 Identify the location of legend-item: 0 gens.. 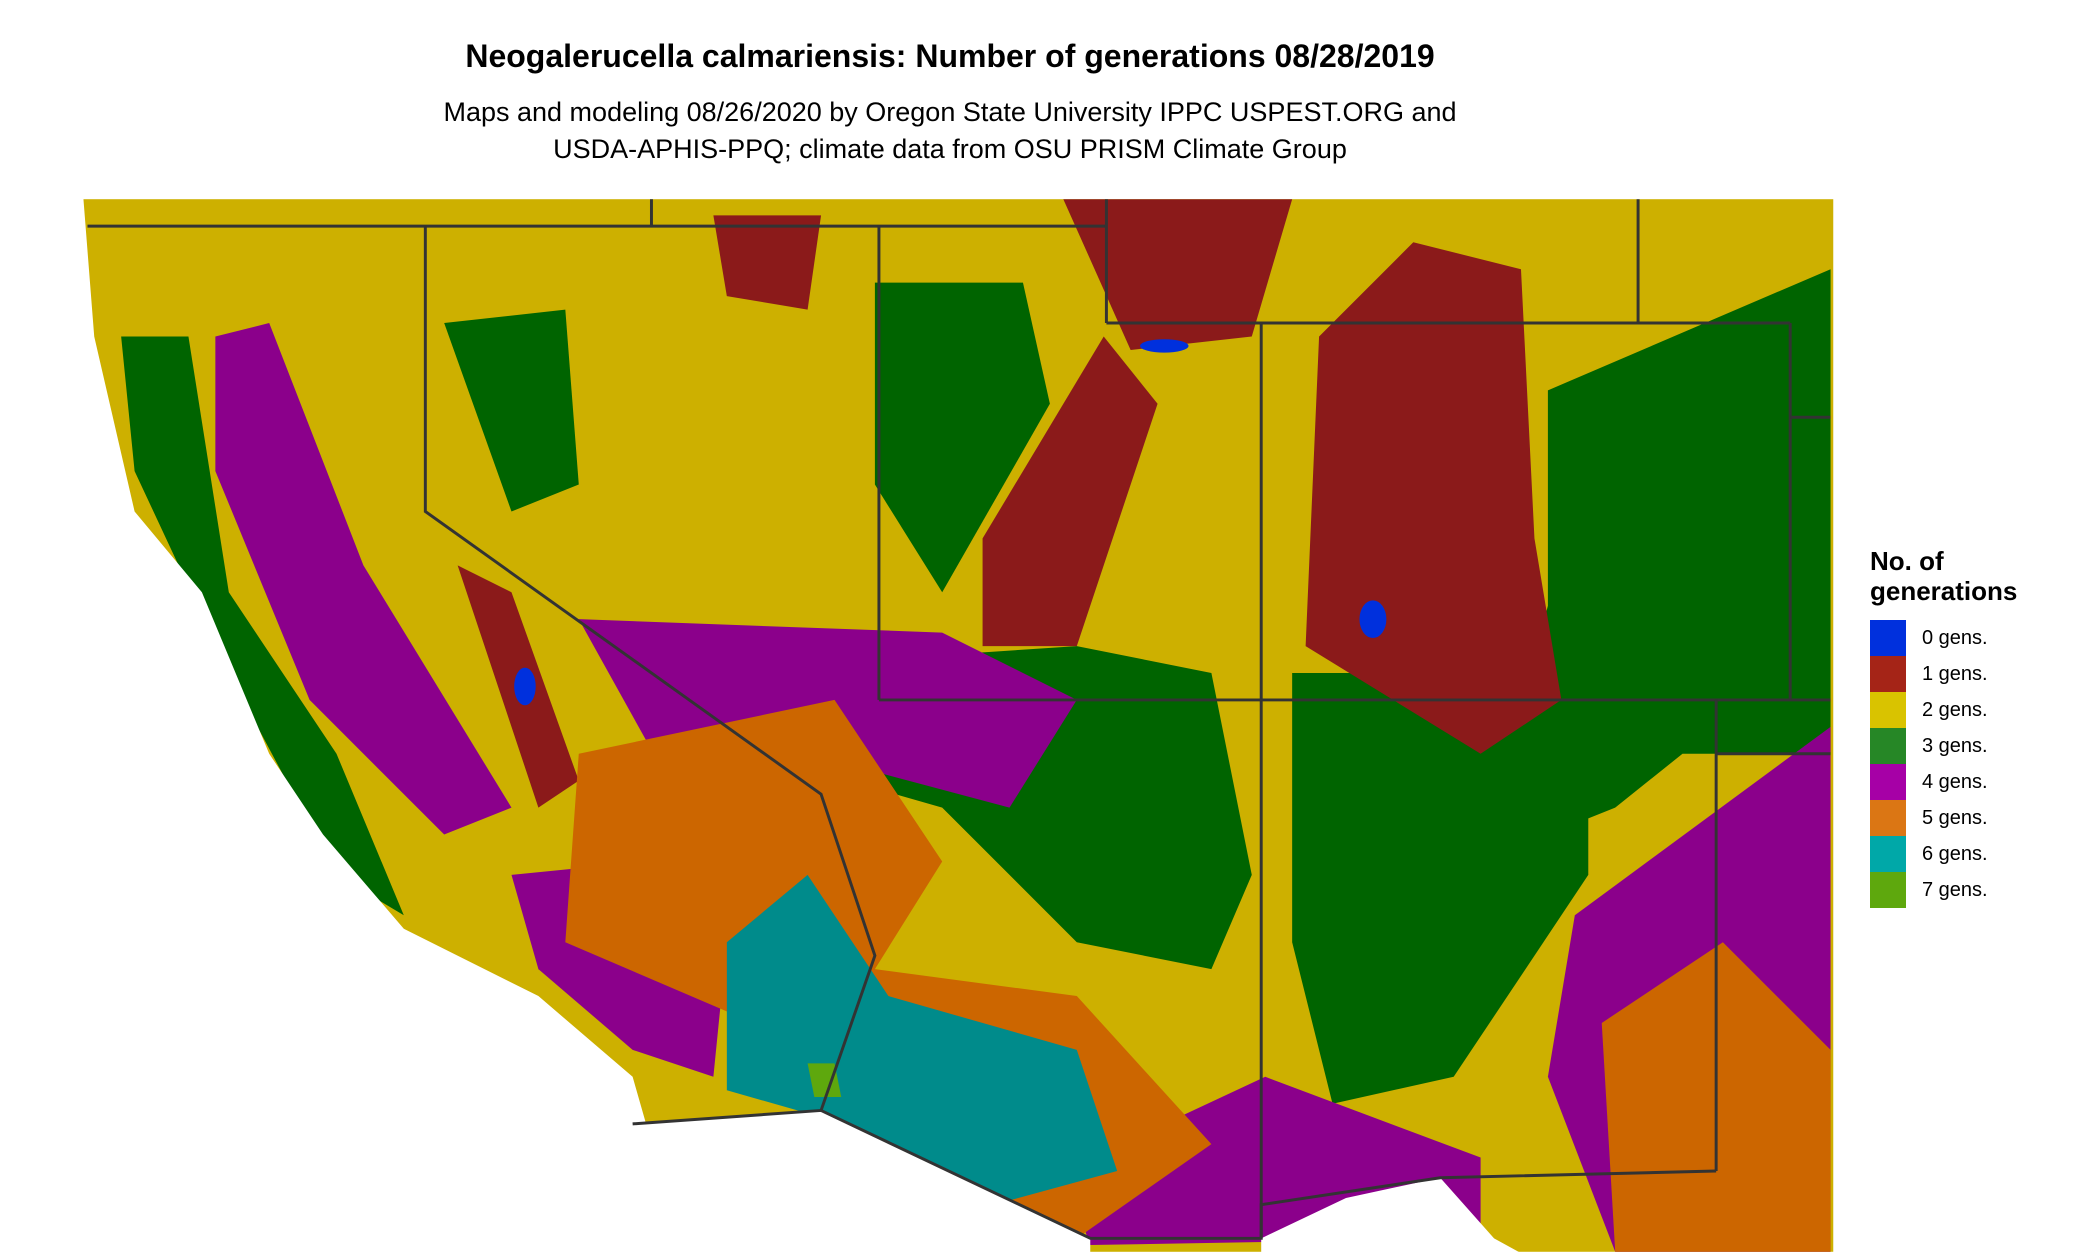
(1943, 638).